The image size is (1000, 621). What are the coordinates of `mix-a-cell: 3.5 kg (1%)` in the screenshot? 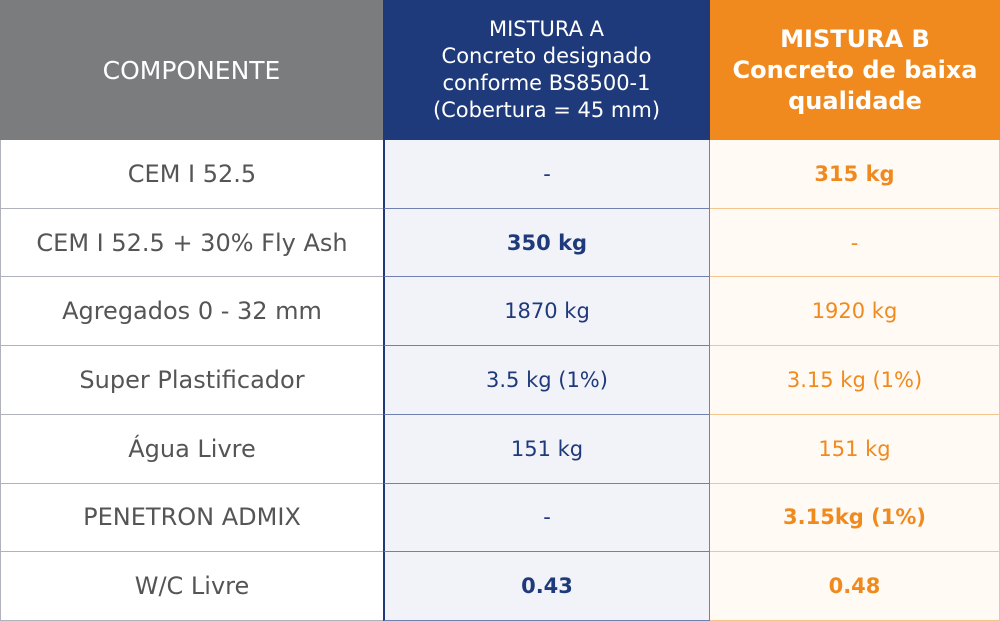 It's located at (546, 380).